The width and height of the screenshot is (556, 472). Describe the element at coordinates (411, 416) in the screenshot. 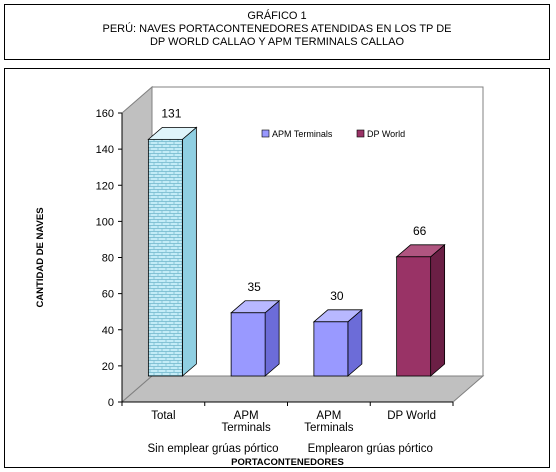

I see `x-tick-label: DP World` at that location.